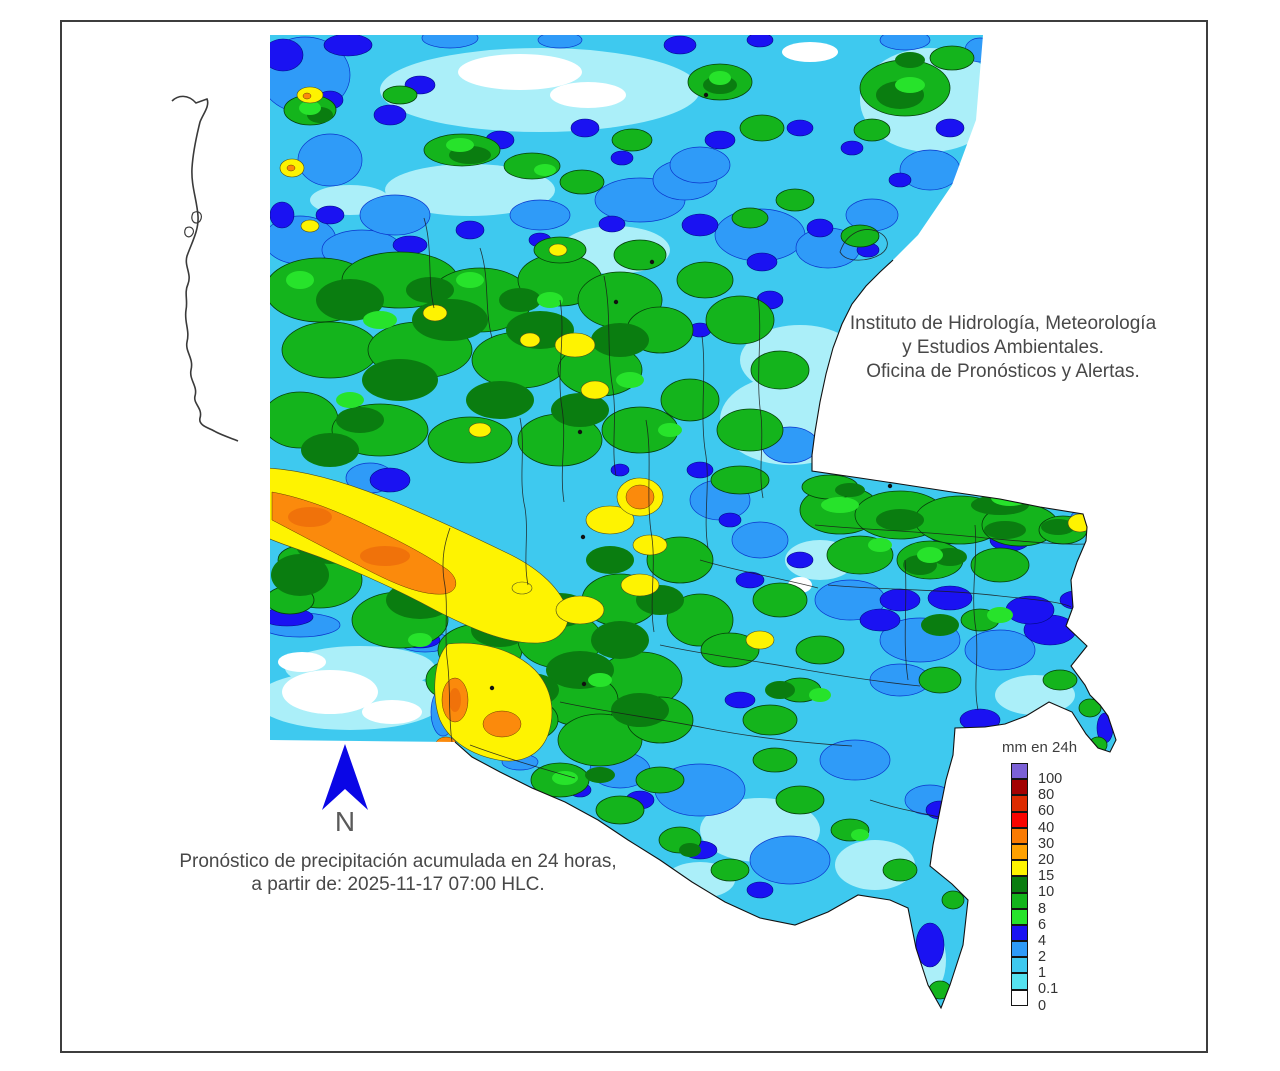  I want to click on legend: 100 80 60 40 30 20 15 10 8 6 4 2 1 0.1 0, so click(1036, 888).